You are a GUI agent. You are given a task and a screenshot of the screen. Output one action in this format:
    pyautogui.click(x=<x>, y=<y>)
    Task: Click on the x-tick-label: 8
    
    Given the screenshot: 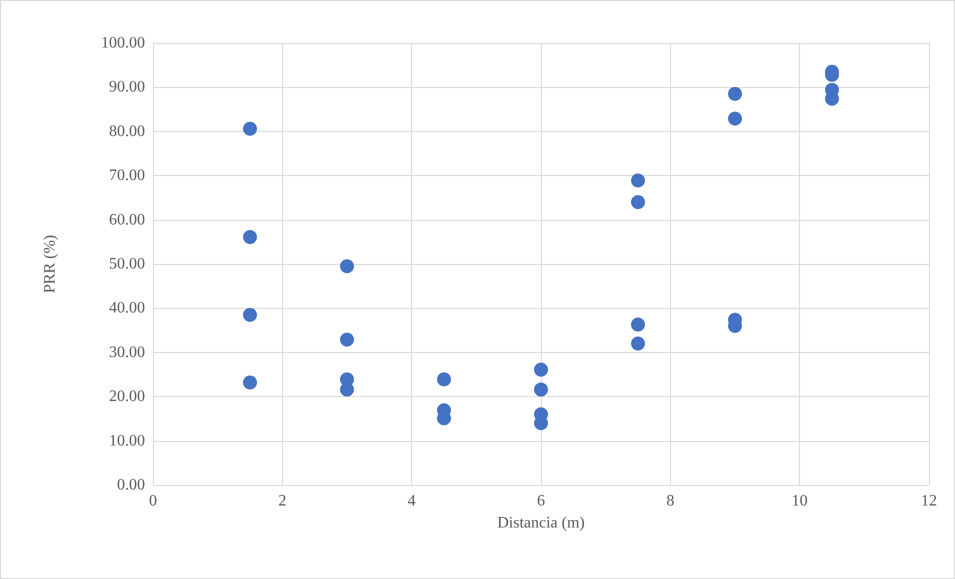 What is the action you would take?
    pyautogui.click(x=670, y=501)
    